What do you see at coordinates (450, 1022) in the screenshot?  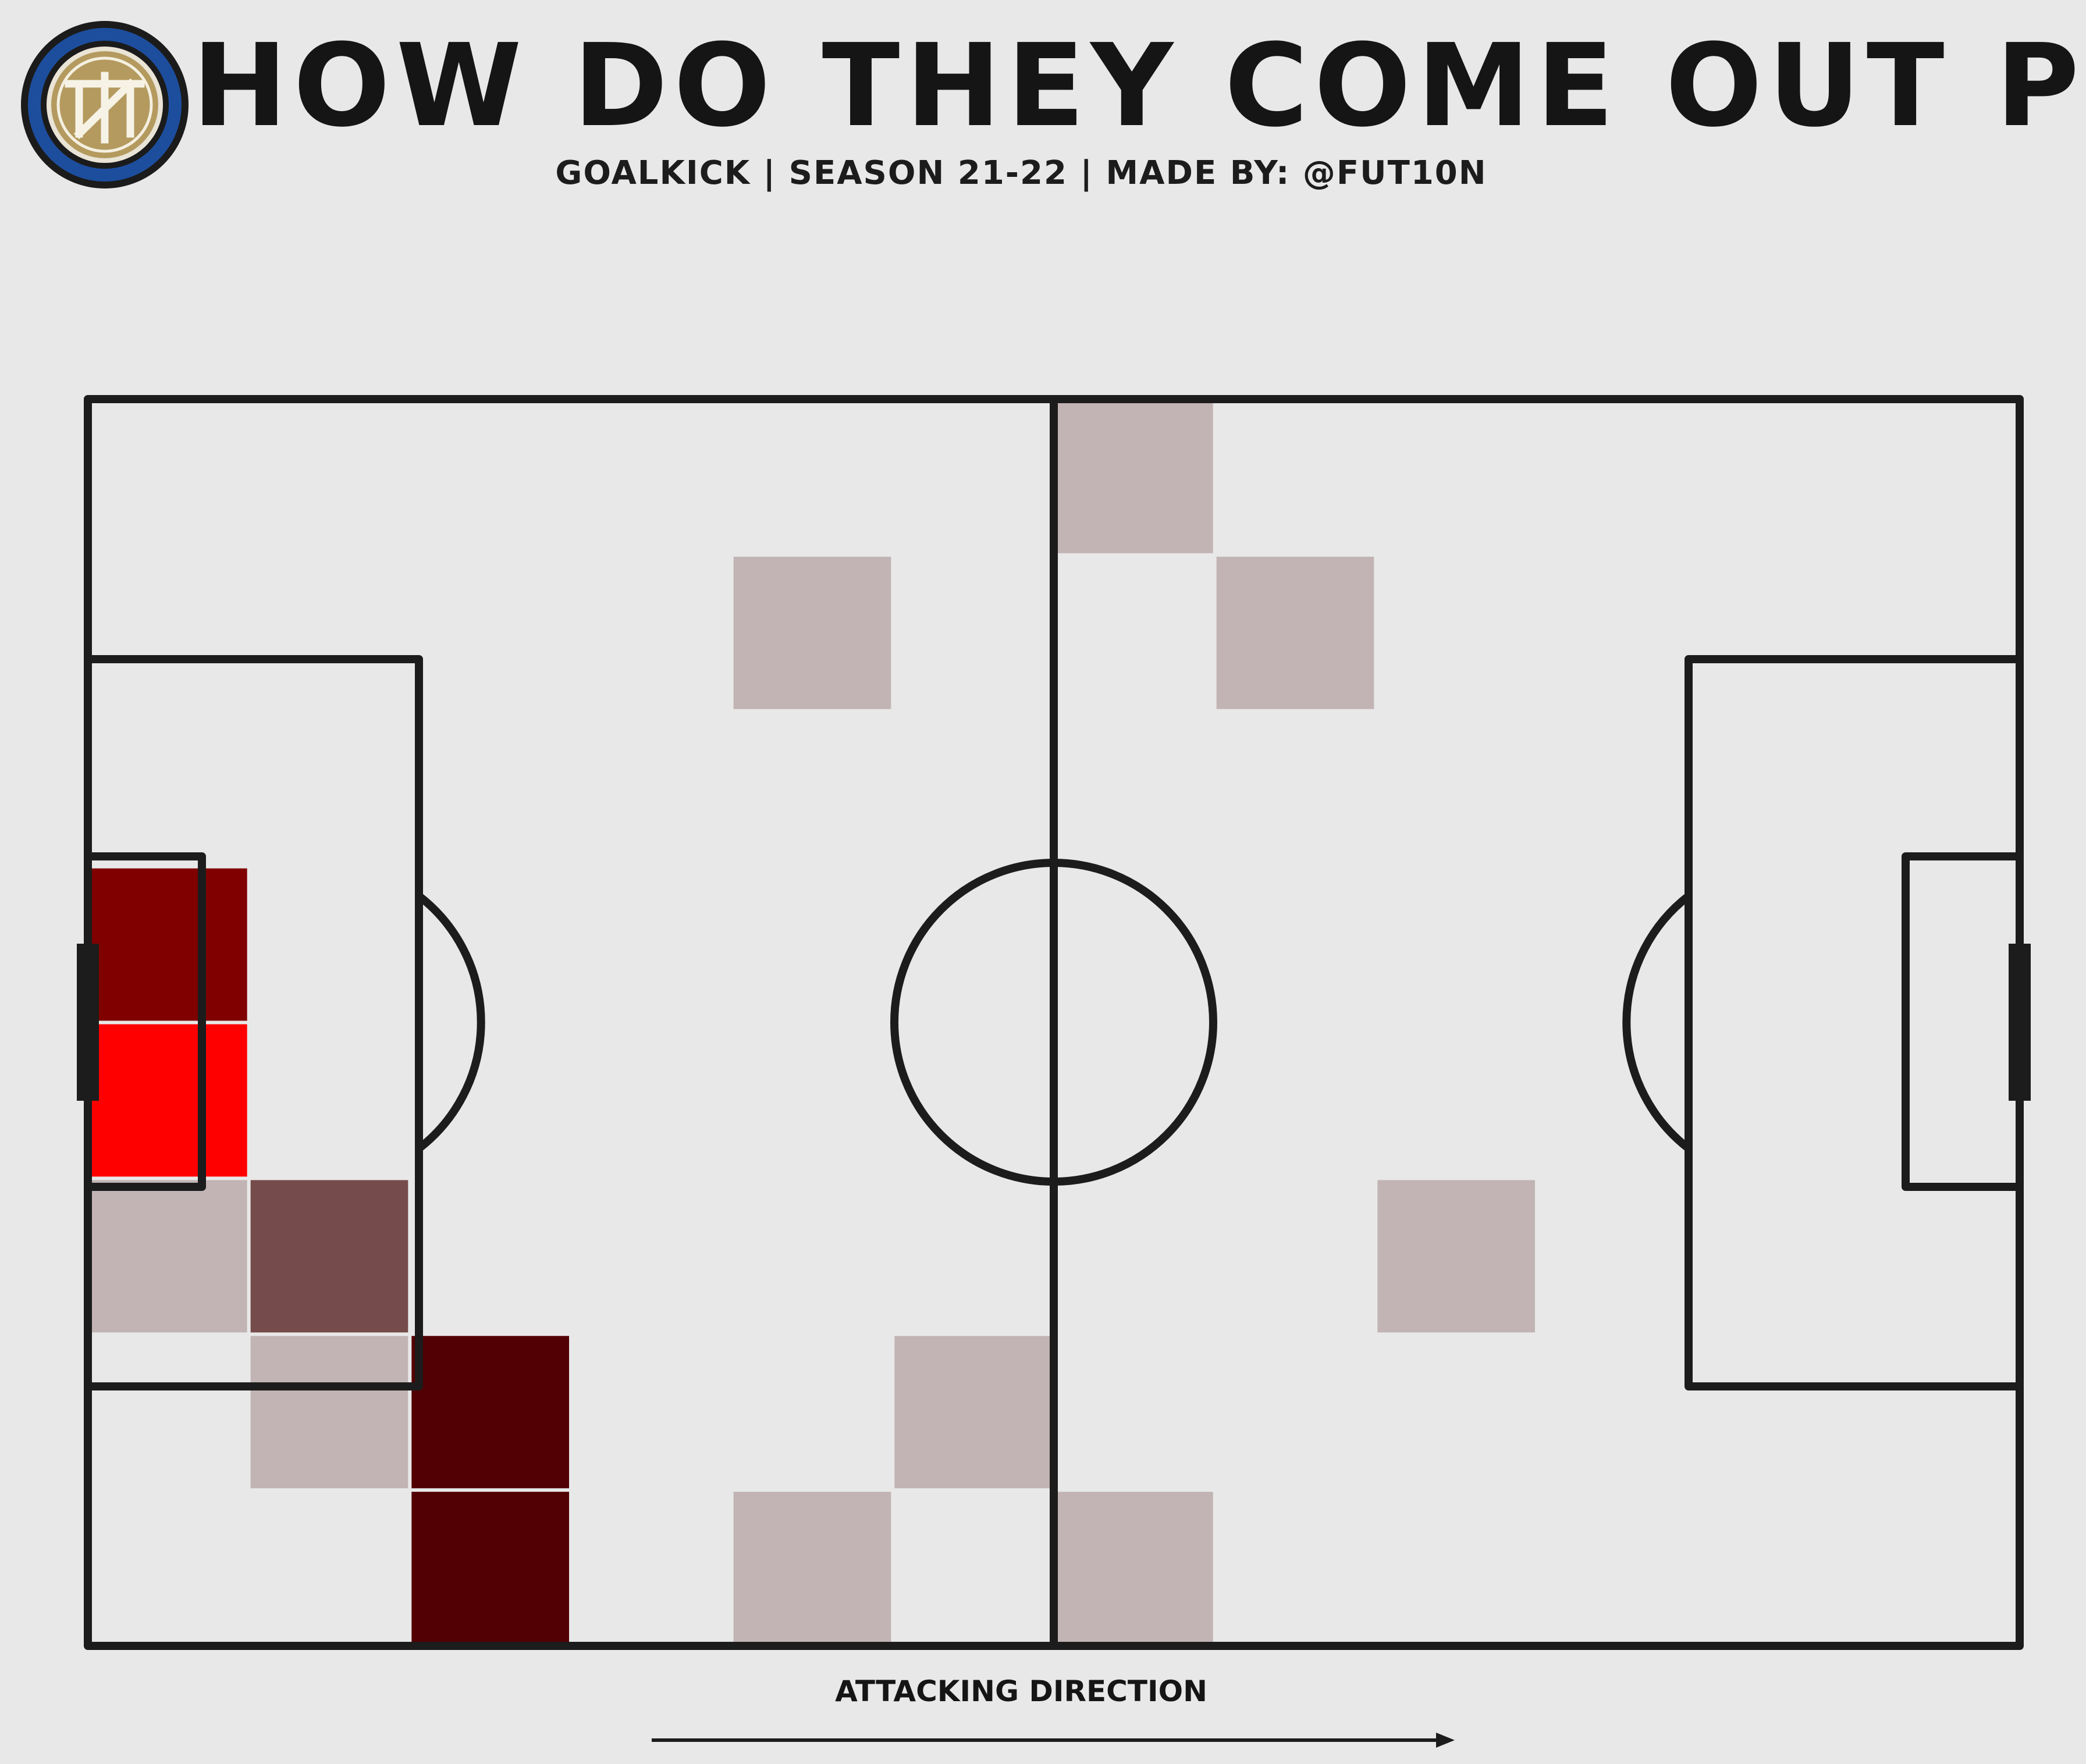 I see `left-penalty-arc` at bounding box center [450, 1022].